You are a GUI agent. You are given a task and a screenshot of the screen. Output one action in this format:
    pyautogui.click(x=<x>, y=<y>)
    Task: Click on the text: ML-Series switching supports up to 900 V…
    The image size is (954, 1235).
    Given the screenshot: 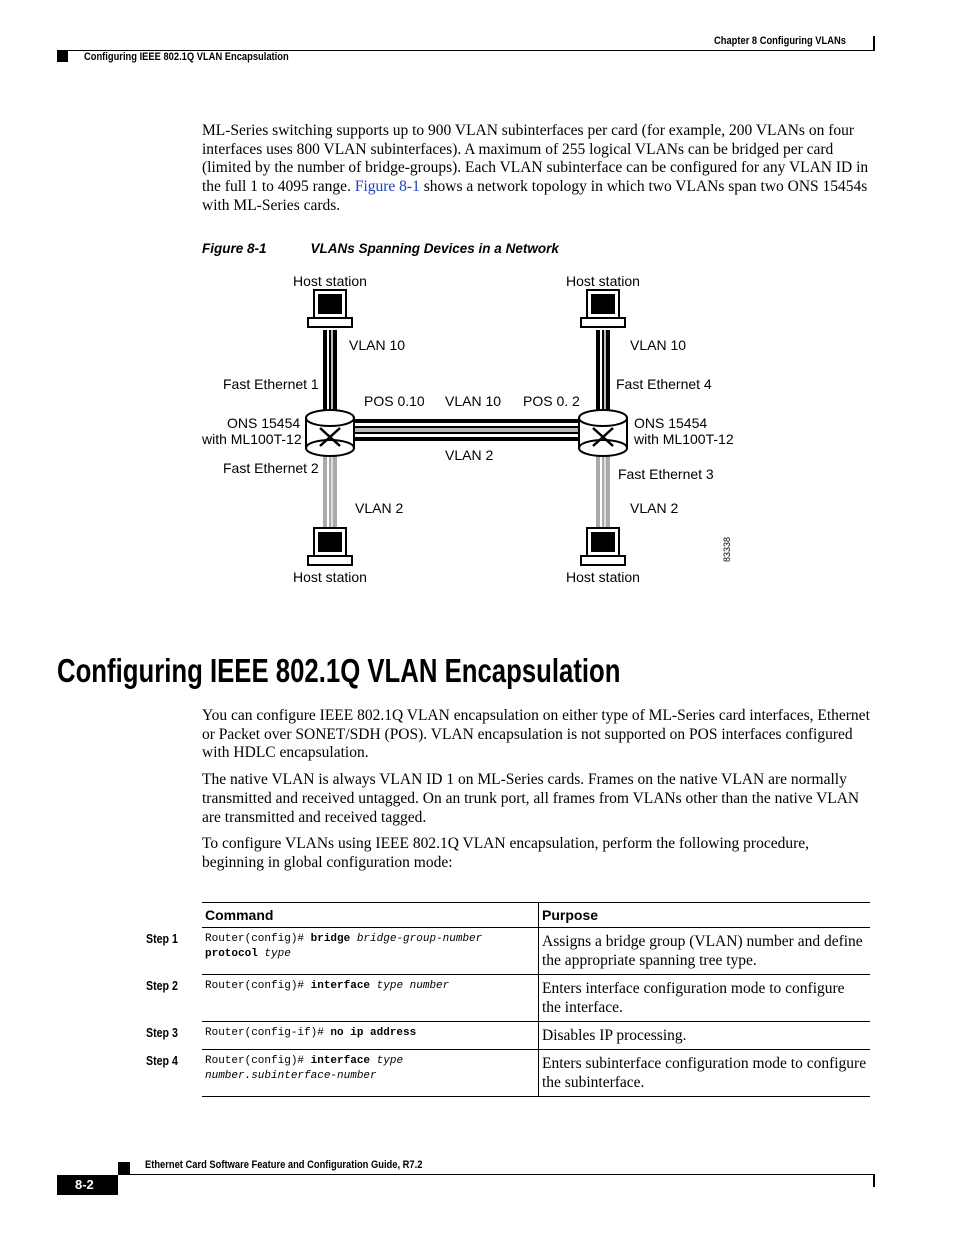 What is the action you would take?
    pyautogui.click(x=535, y=159)
    